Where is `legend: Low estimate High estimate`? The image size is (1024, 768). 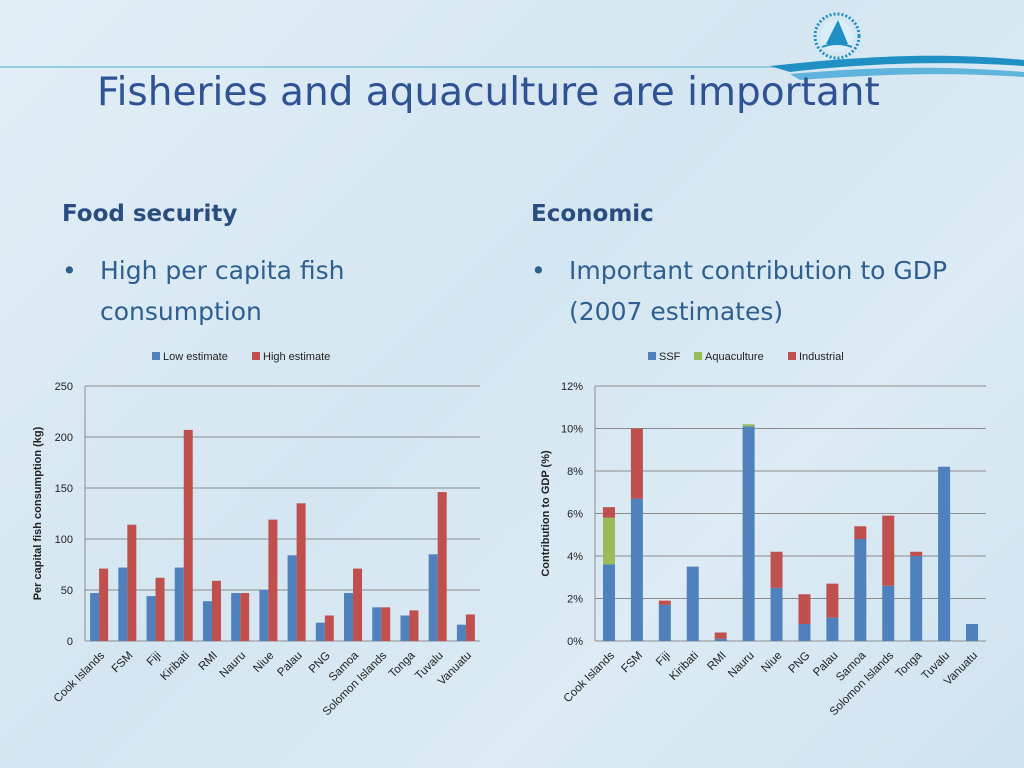 legend: Low estimate High estimate is located at coordinates (241, 357).